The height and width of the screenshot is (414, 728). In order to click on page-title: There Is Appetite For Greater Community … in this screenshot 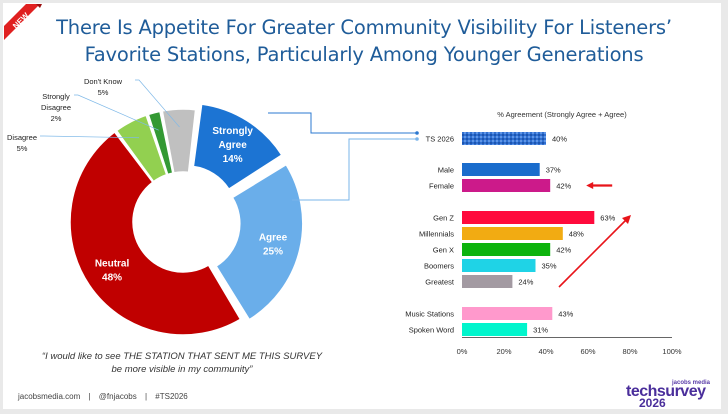, I will do `click(364, 41)`.